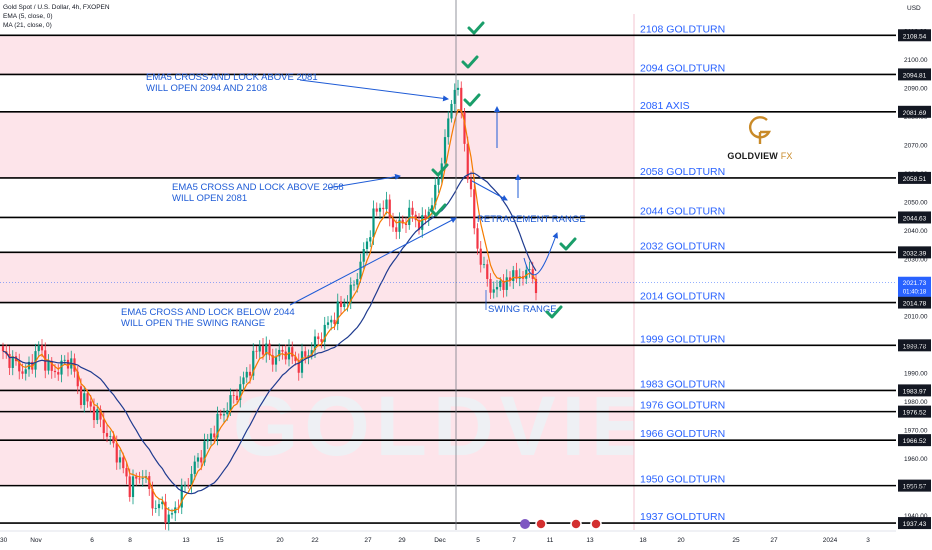 The width and height of the screenshot is (932, 550). What do you see at coordinates (550, 540) in the screenshot?
I see `x-tick-13: 11` at bounding box center [550, 540].